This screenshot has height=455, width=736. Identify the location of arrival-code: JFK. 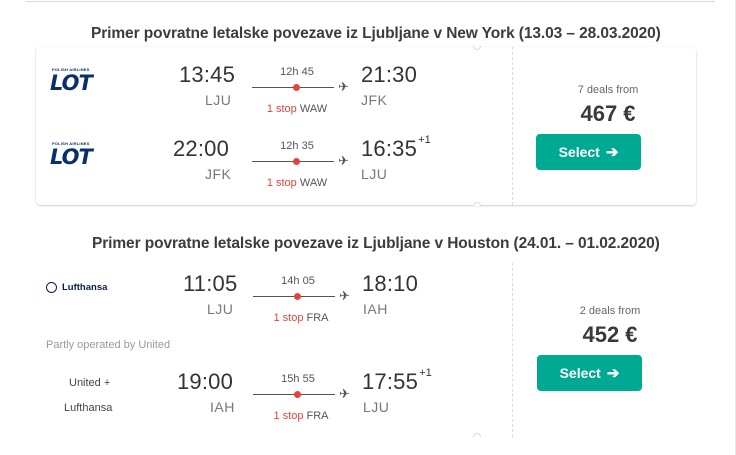
(374, 100).